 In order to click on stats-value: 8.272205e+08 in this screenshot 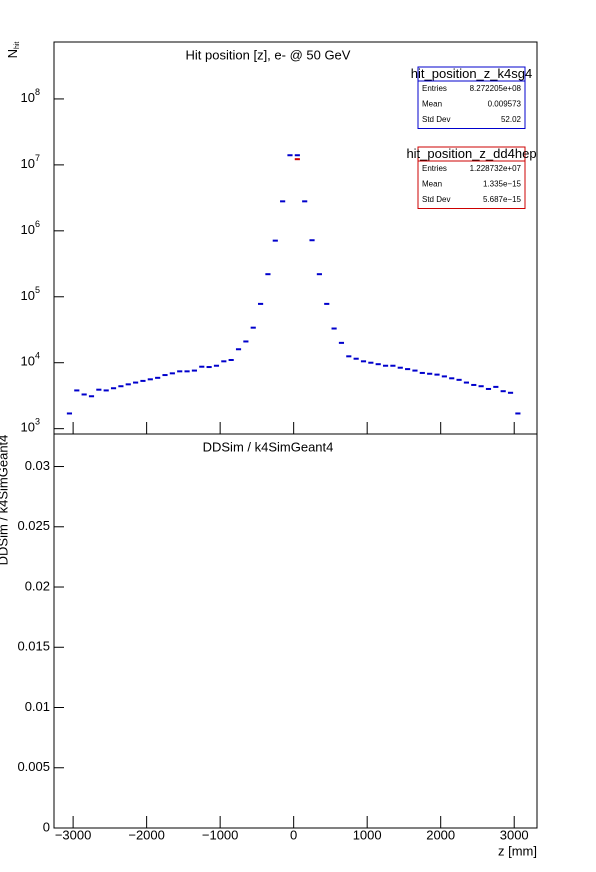, I will do `click(496, 88)`.